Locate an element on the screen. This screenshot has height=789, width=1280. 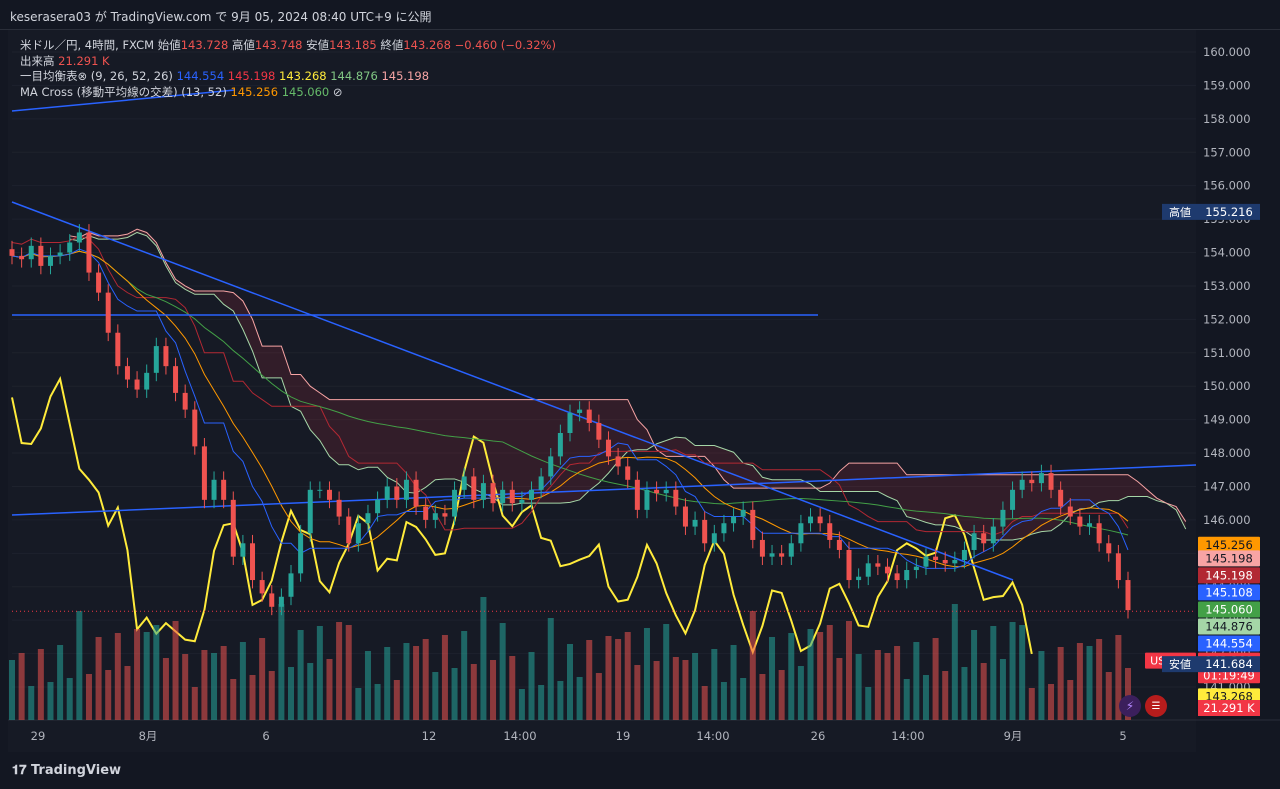
y-tick-label: 153.000 is located at coordinates (1227, 286).